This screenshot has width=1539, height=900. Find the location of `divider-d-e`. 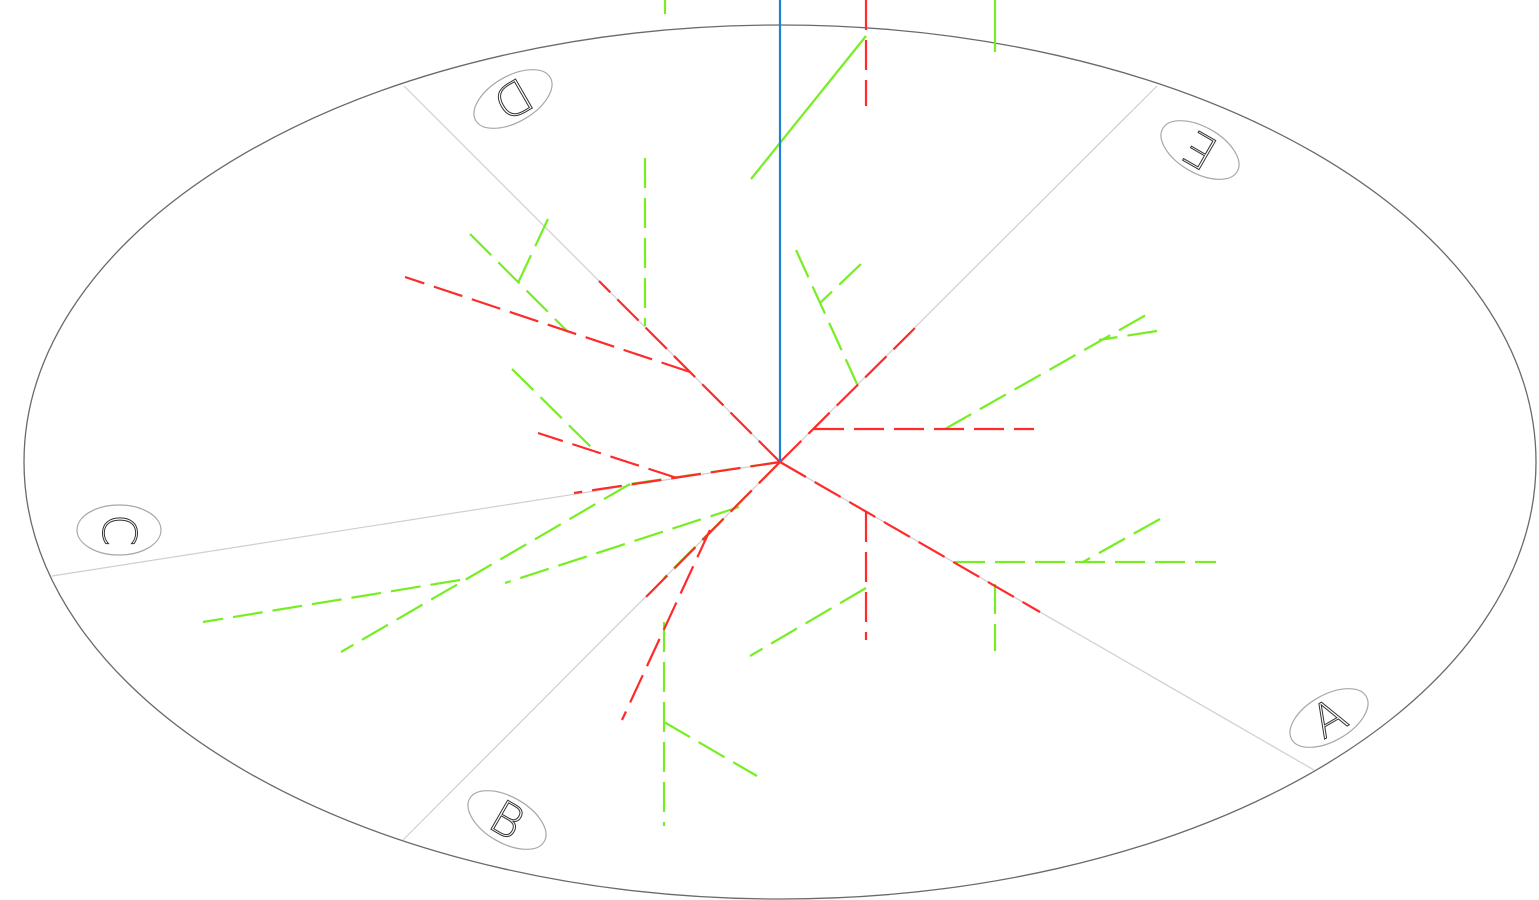

divider-d-e is located at coordinates (968, 274).